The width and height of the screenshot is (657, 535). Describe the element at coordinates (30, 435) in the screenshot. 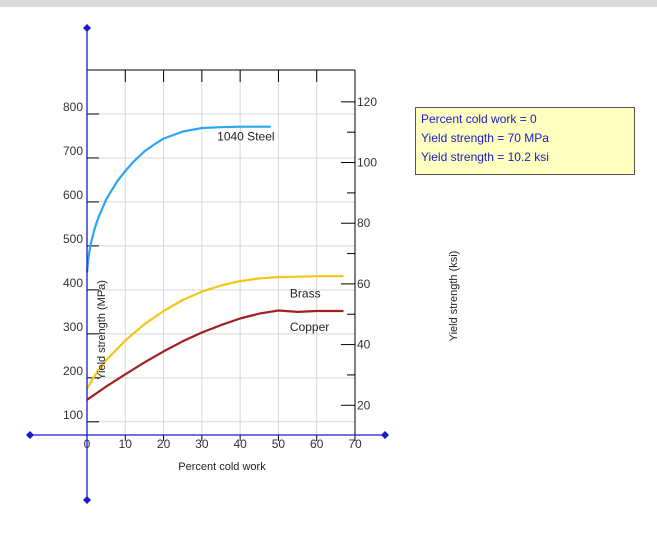

I see `left-drag-handle` at that location.